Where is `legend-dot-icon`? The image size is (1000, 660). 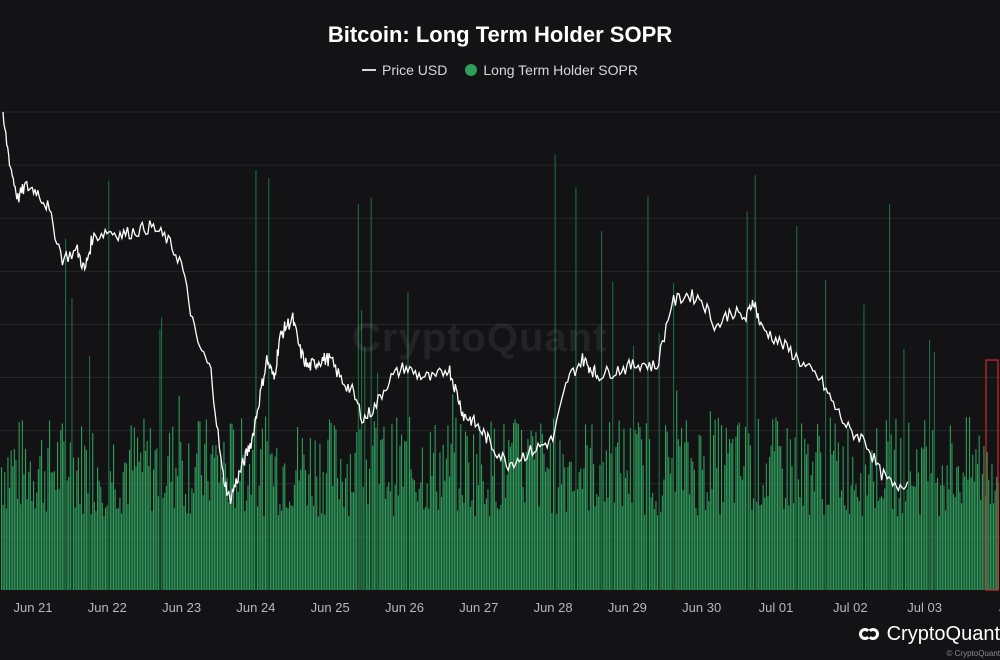
legend-dot-icon is located at coordinates (471, 70).